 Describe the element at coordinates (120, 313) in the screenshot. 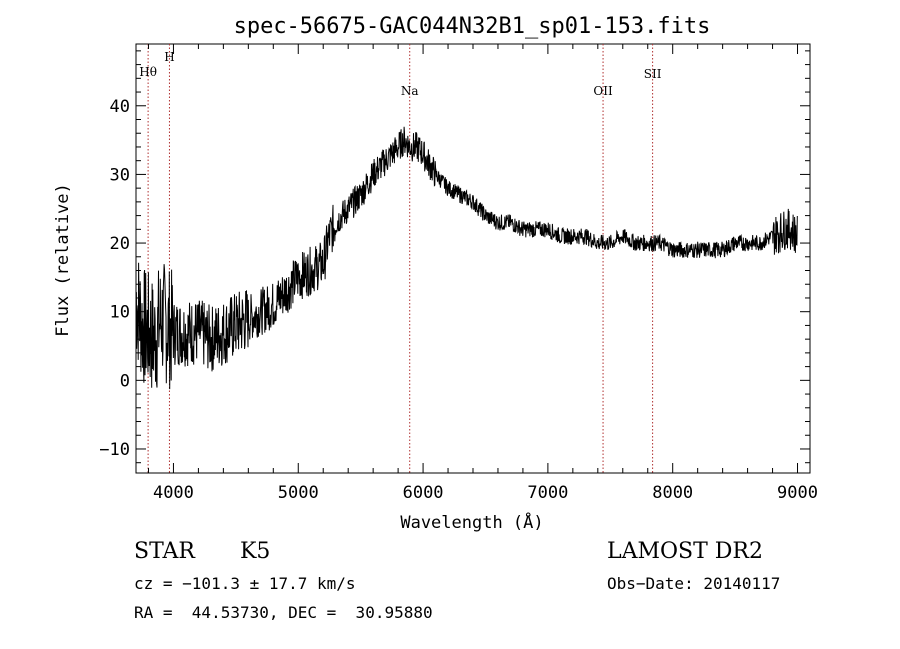

I see `y-tick-label: 10` at that location.